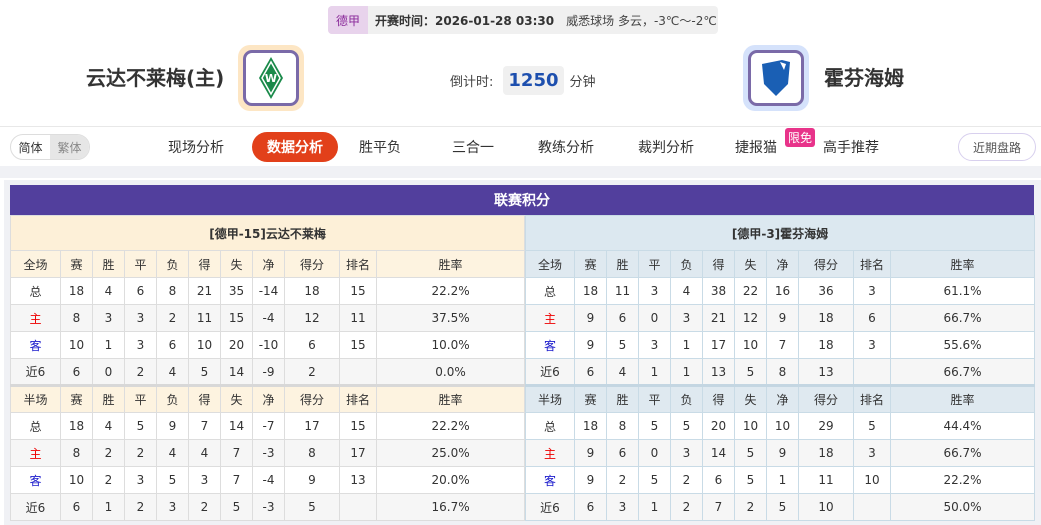 The height and width of the screenshot is (525, 1041). Describe the element at coordinates (295, 147) in the screenshot. I see `nav-tab-1: 数据分析` at that location.